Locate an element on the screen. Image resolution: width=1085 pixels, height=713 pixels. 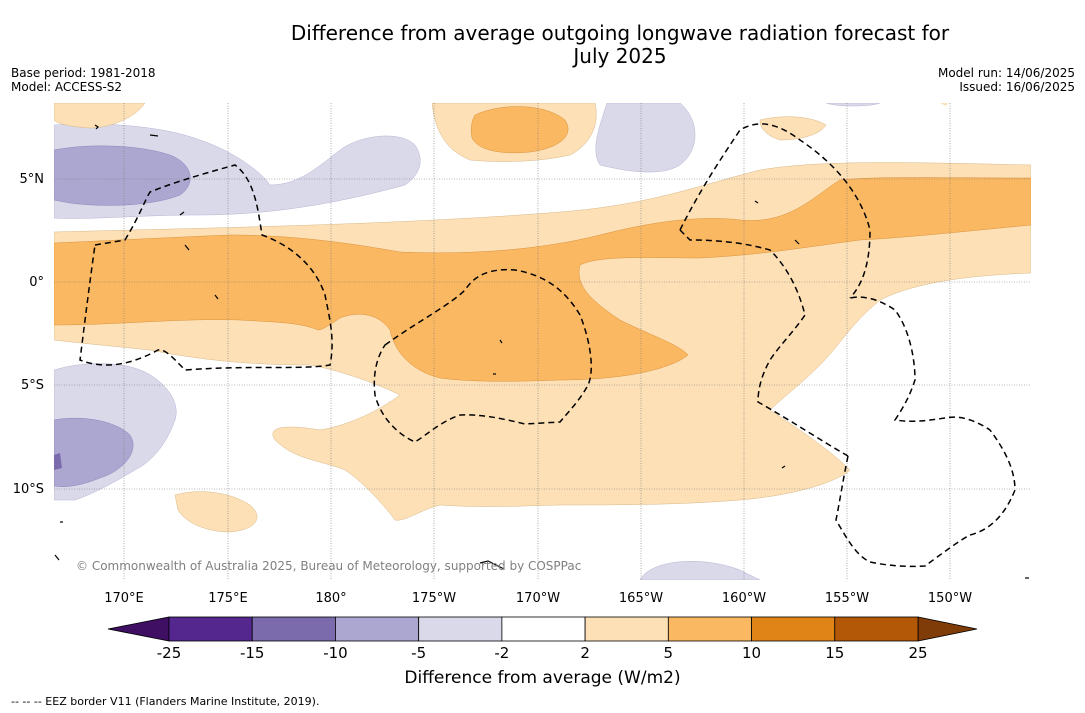
base-period: Base period: 1981-2018 is located at coordinates (83, 73).